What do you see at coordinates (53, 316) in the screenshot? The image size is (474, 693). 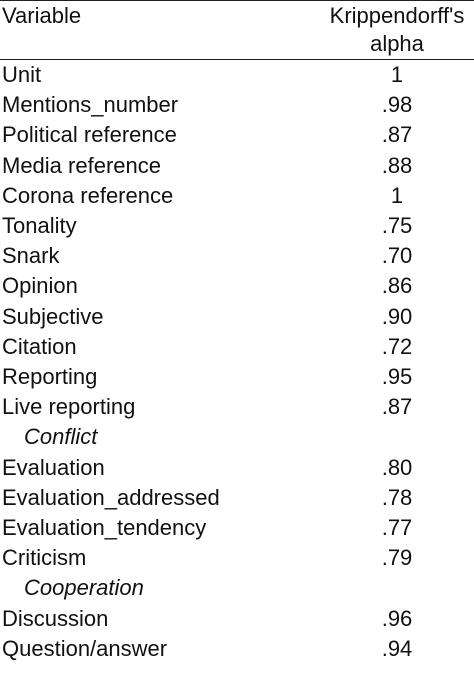 I see `variable-name: Subjective` at bounding box center [53, 316].